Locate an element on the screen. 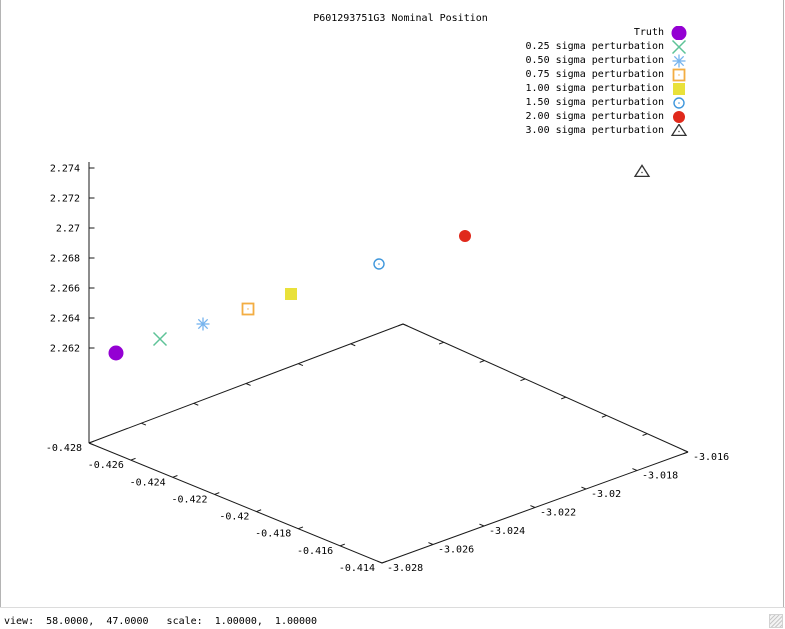 The image size is (785, 629). sigma-1-00-marker-glyph is located at coordinates (679, 89).